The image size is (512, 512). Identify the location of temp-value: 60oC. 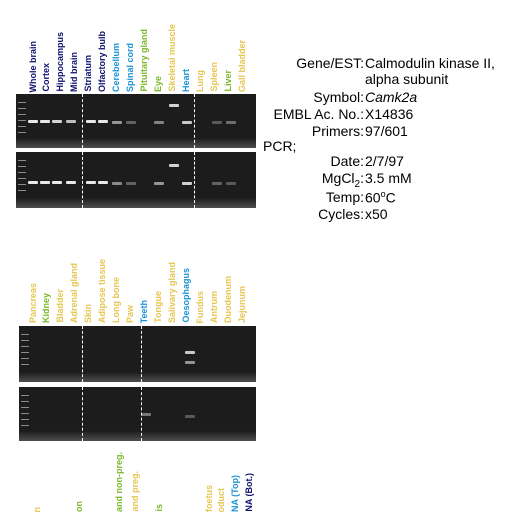
(380, 197).